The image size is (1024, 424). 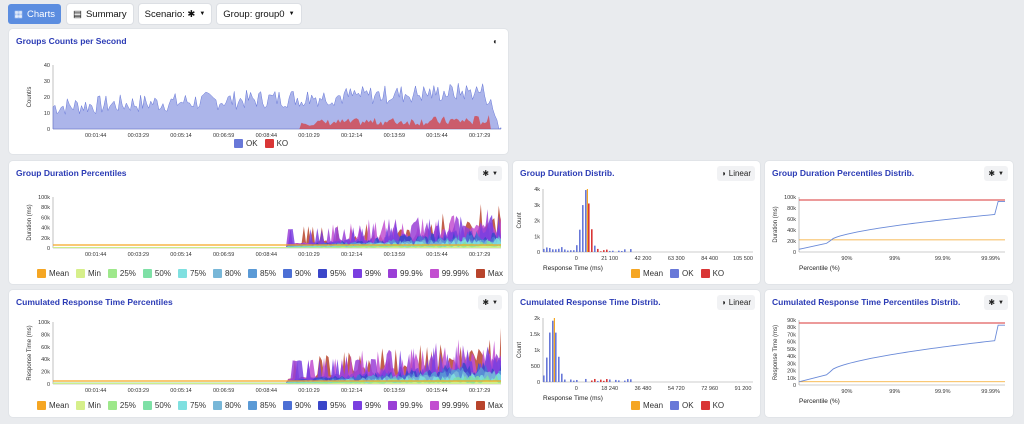 What do you see at coordinates (252, 143) in the screenshot?
I see `legend-label: OK` at bounding box center [252, 143].